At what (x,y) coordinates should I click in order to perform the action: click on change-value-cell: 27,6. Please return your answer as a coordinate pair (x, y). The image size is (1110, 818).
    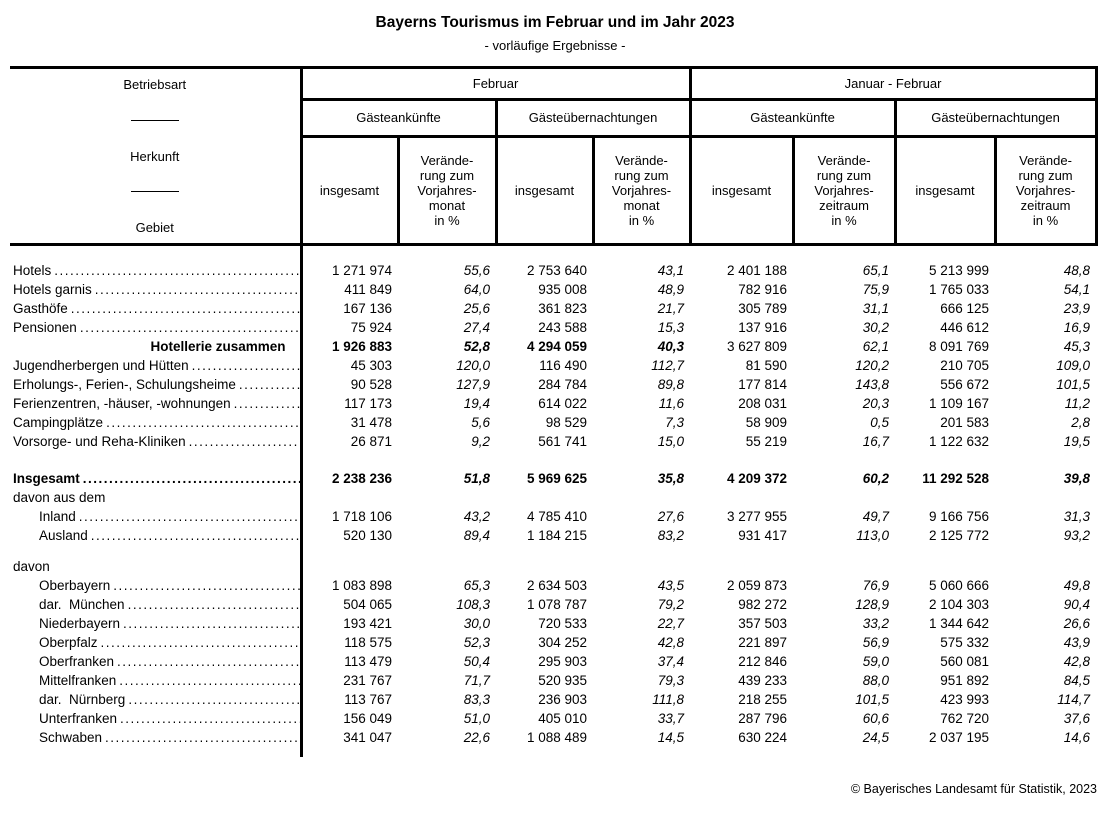
    Looking at the image, I should click on (671, 516).